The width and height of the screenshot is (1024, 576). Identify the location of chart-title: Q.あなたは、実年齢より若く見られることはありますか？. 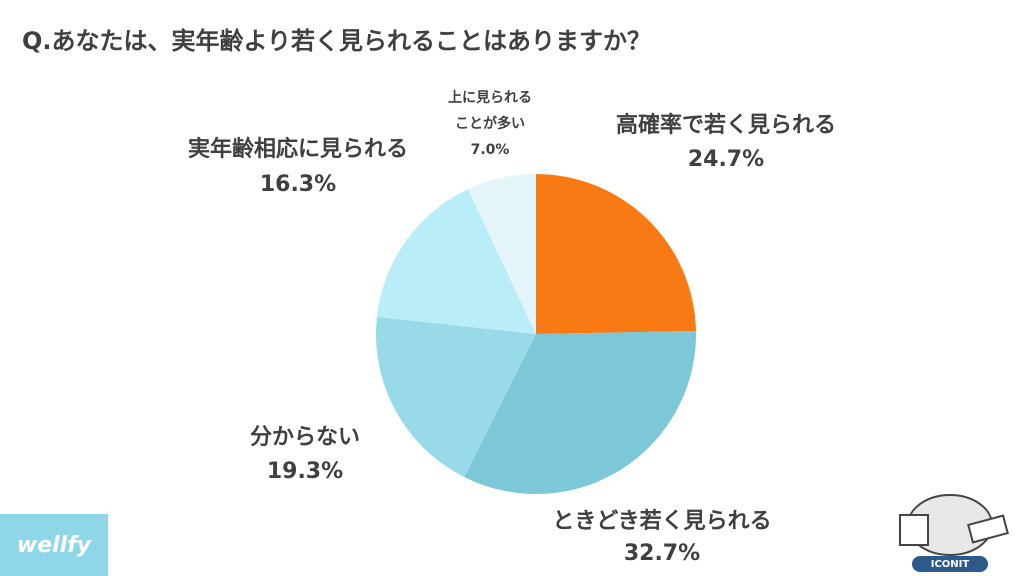
(336, 41).